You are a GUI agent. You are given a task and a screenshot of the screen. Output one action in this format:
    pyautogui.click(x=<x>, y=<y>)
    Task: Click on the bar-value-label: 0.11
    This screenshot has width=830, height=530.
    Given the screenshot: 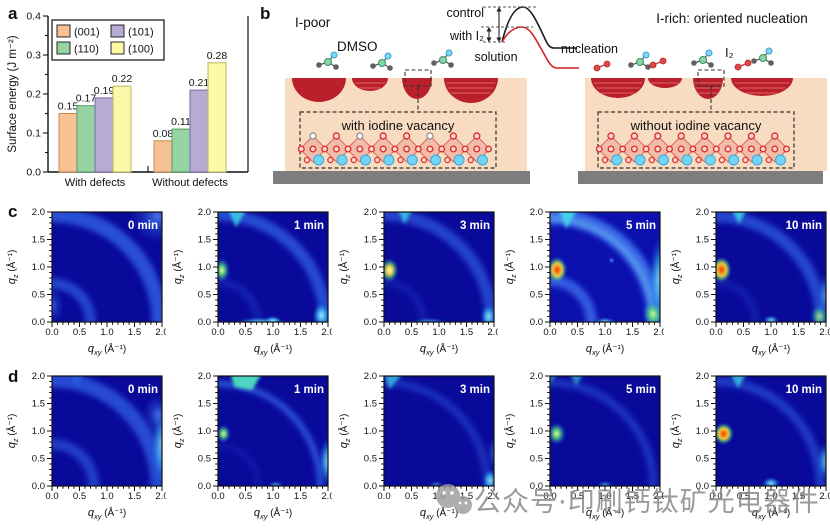 What is the action you would take?
    pyautogui.click(x=181, y=122)
    